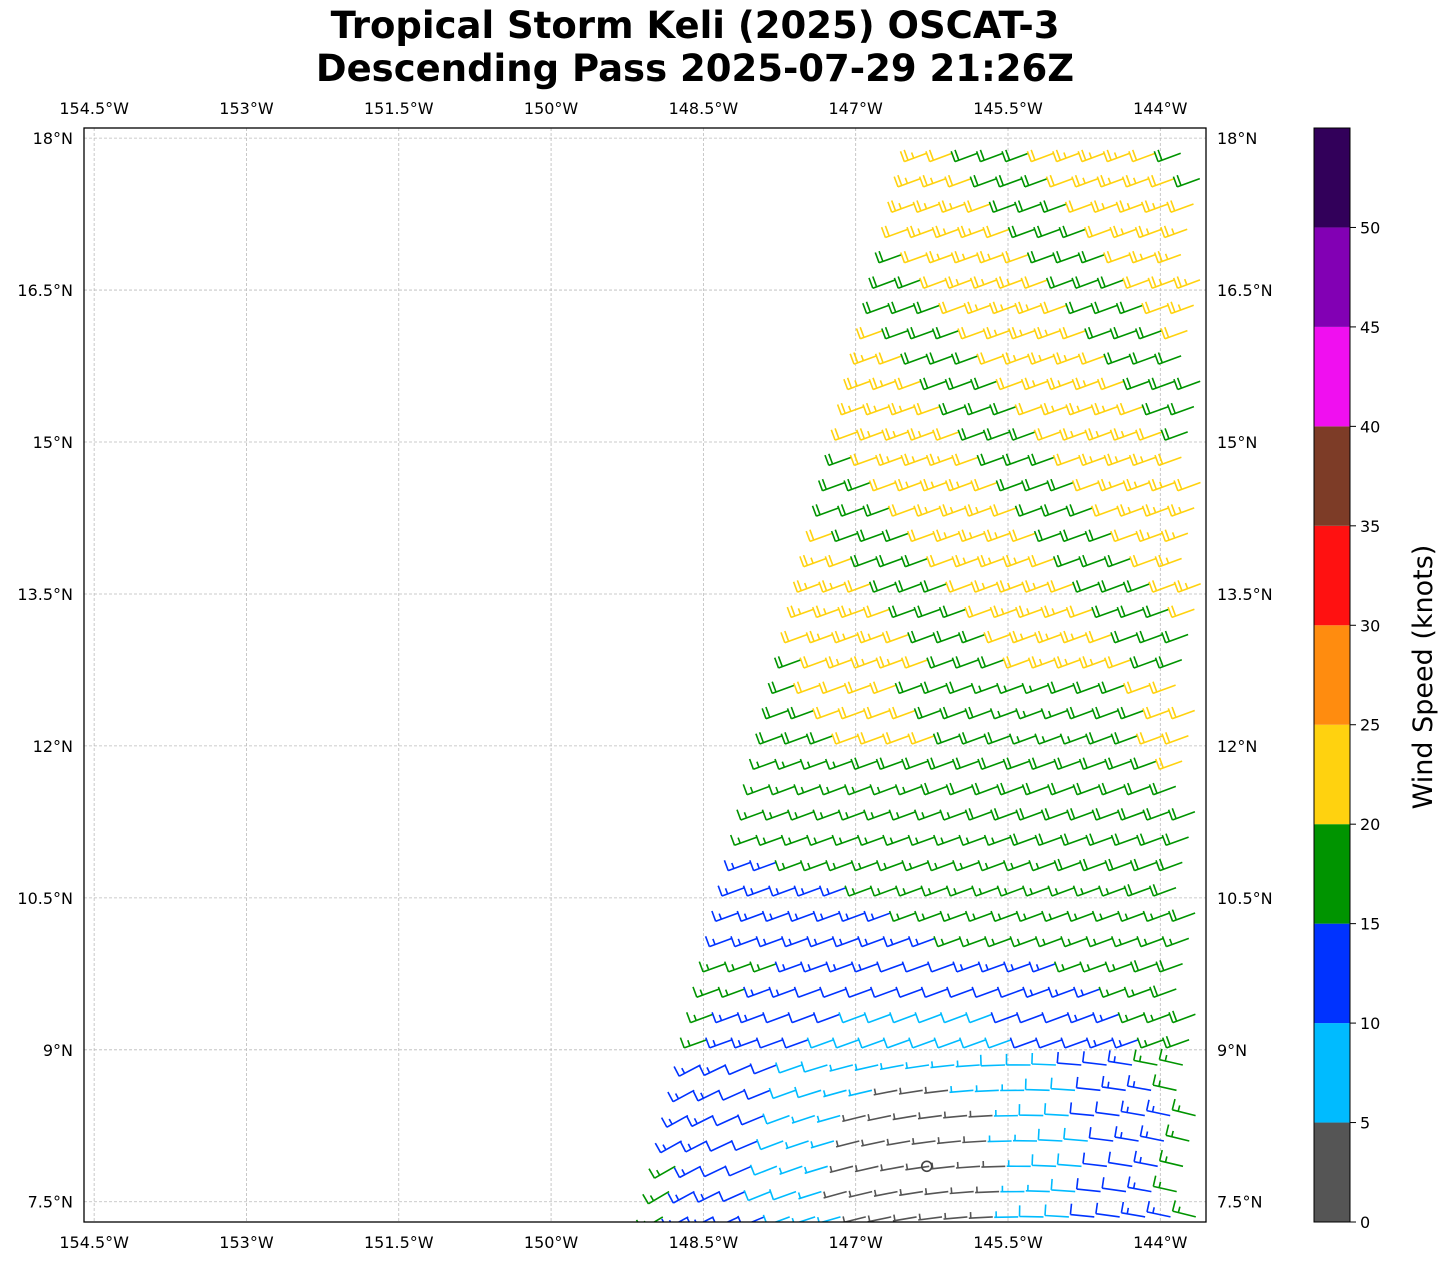 The image size is (1451, 1264). What do you see at coordinates (1370, 227) in the screenshot?
I see `colorbar-tick-label: 50` at bounding box center [1370, 227].